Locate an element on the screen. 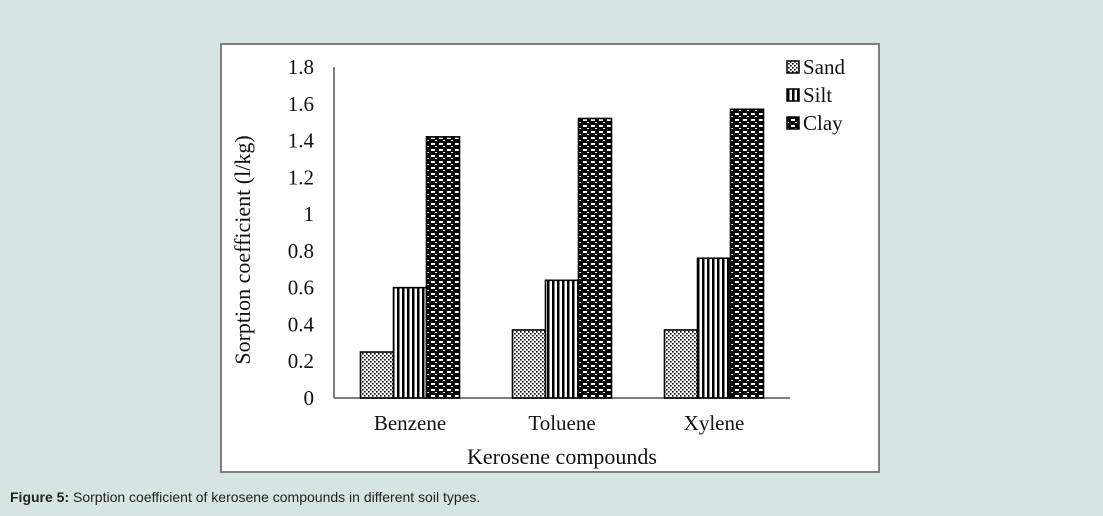  x-category-label: Xylene is located at coordinates (714, 423).